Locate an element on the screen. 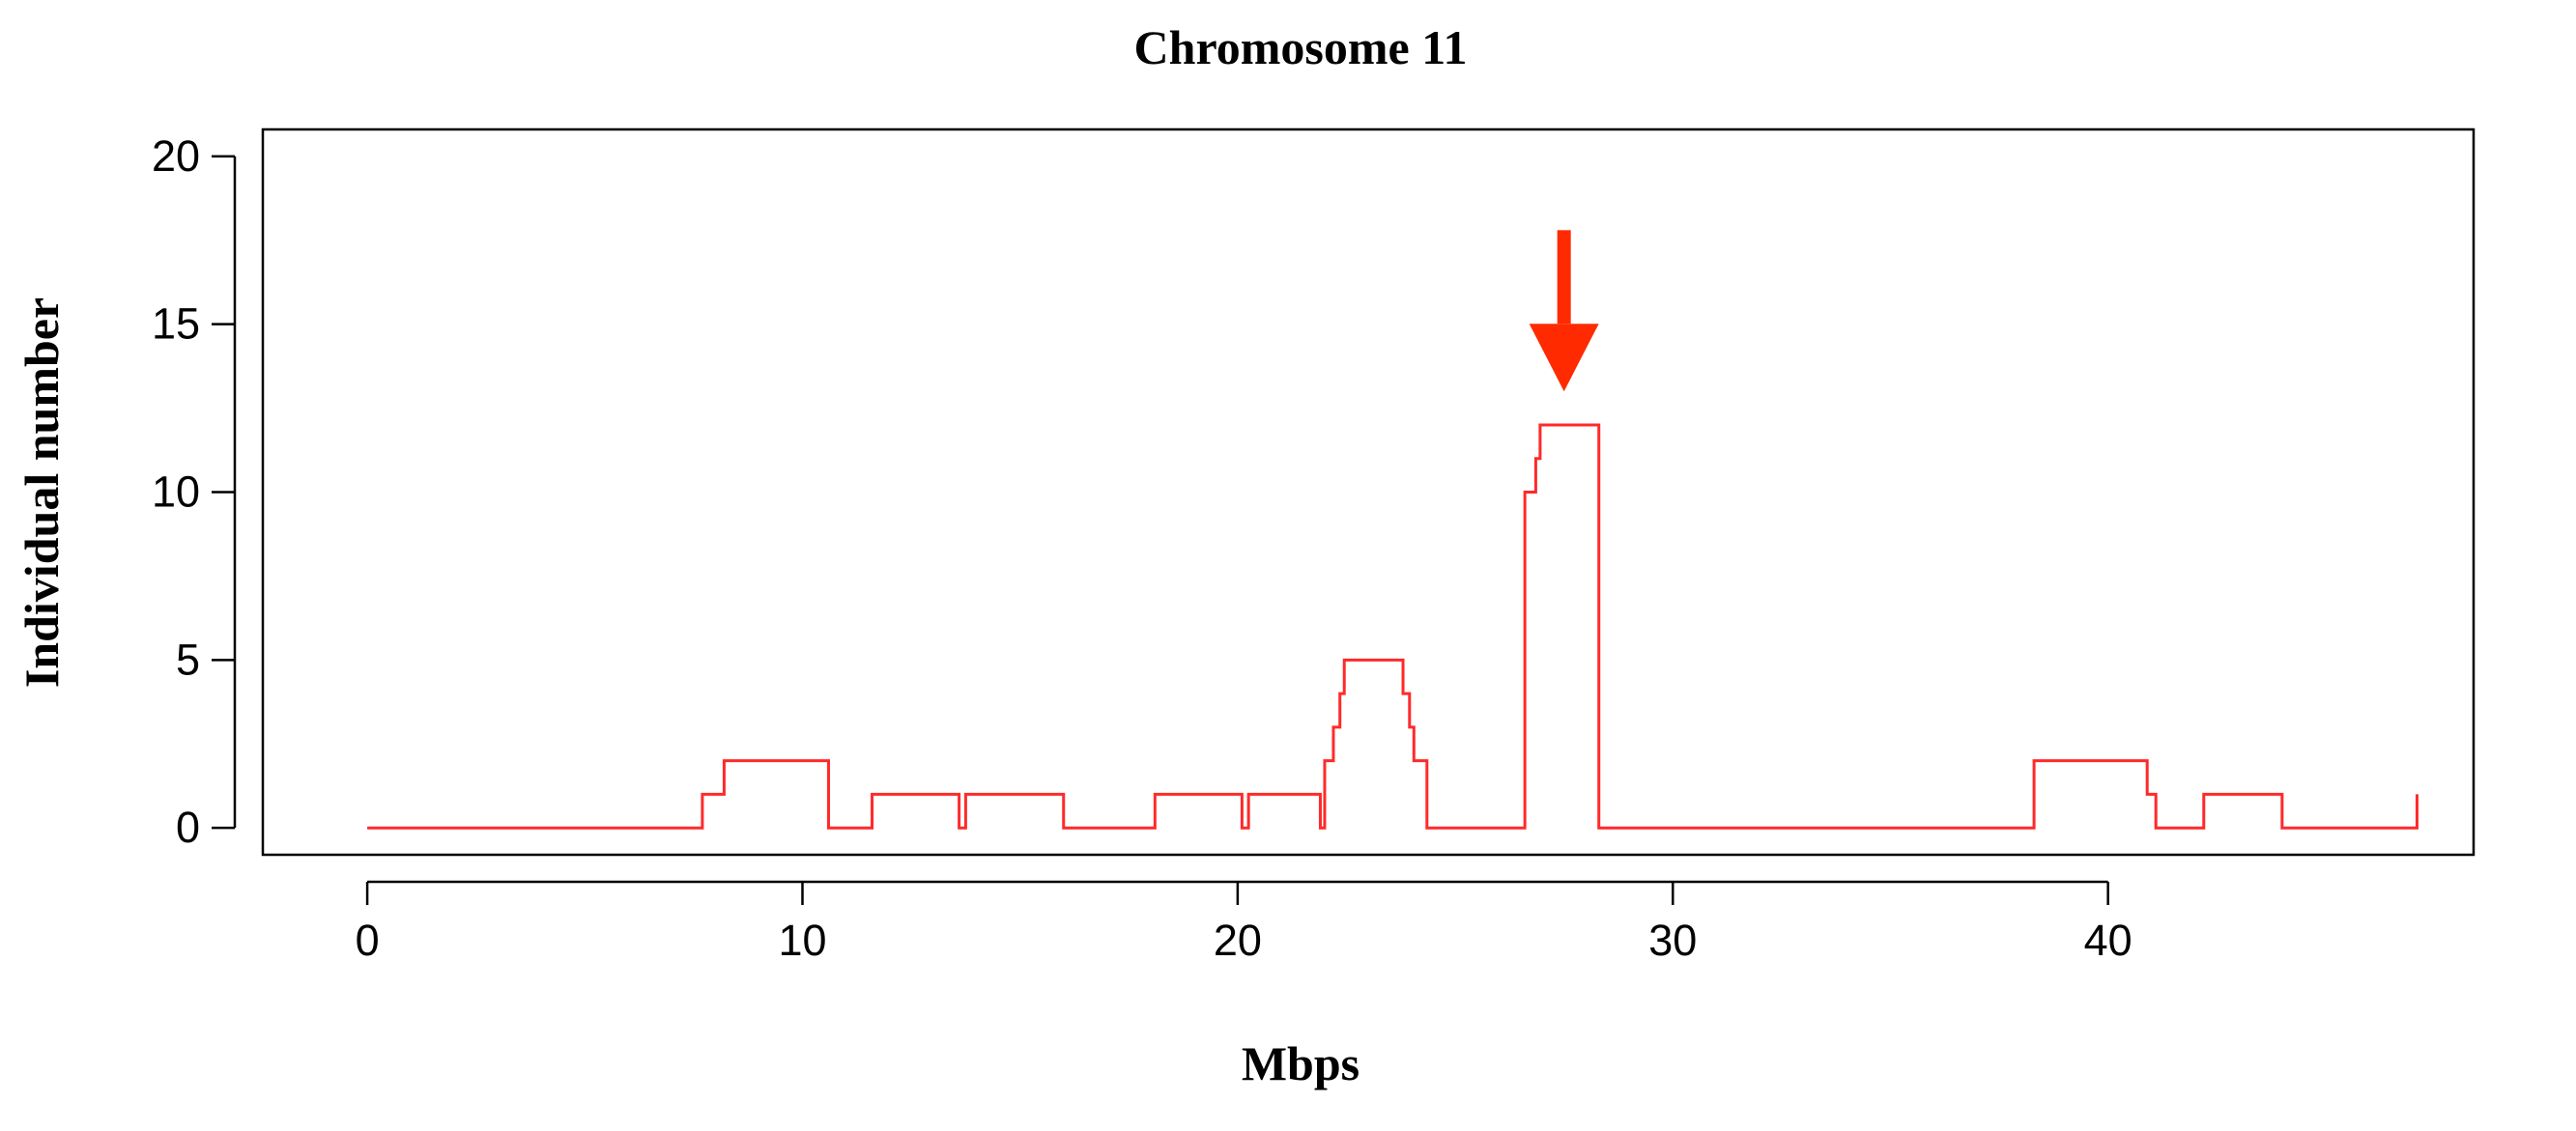 This screenshot has height=1131, width=2576. x-tick-label: 30 is located at coordinates (1673, 940).